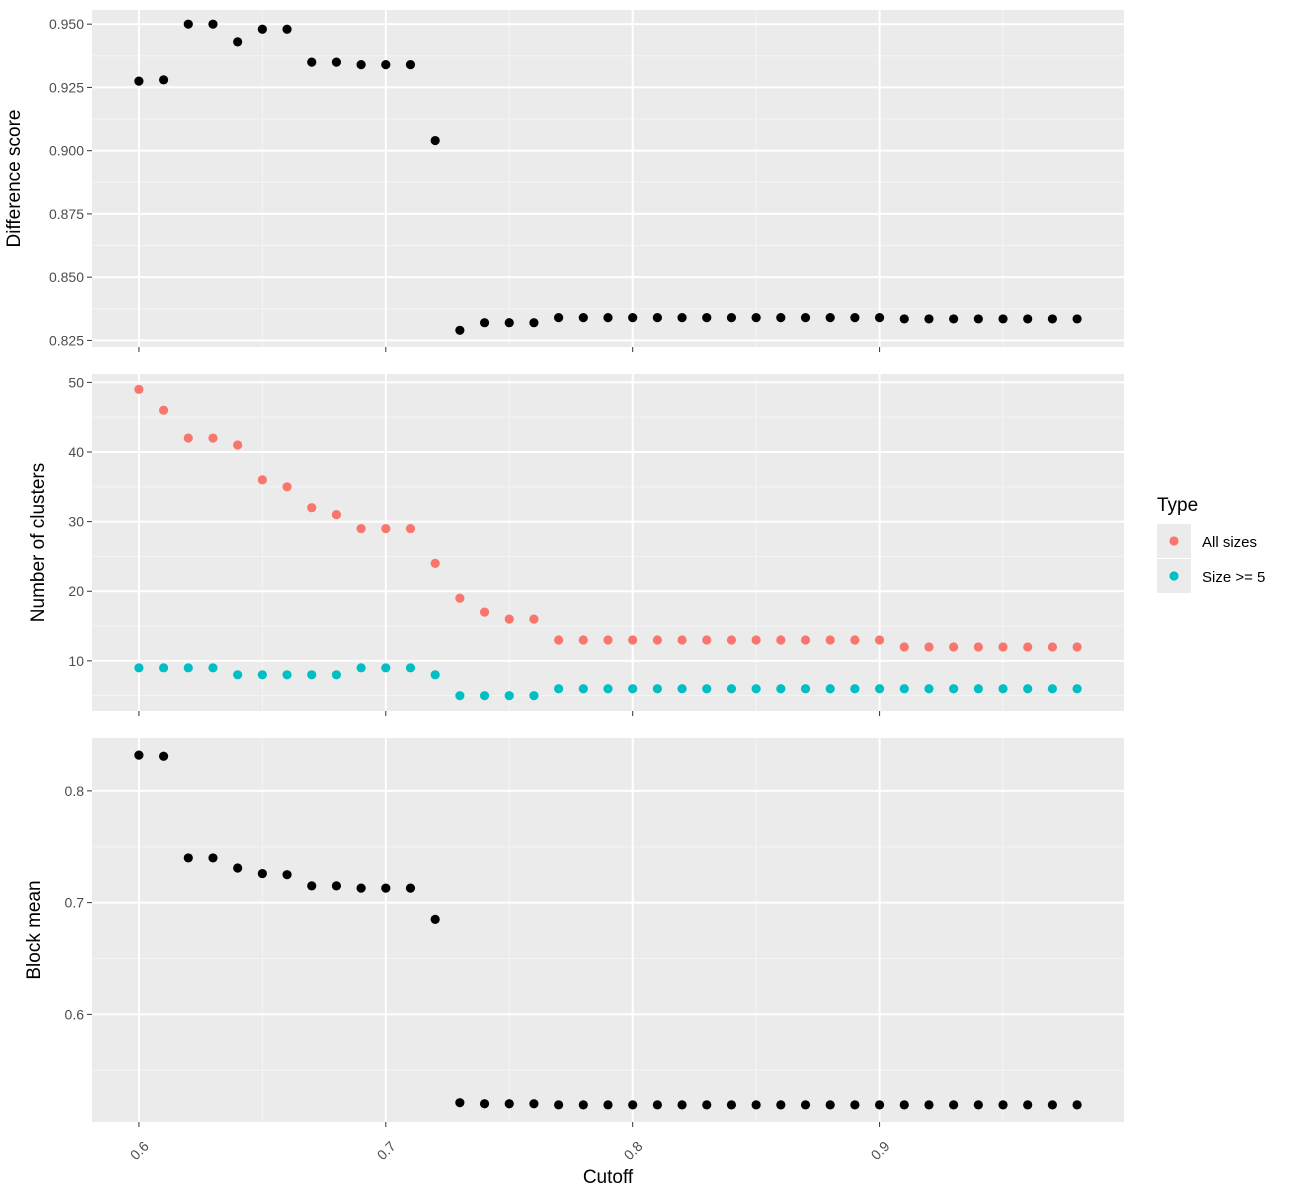  I want to click on y-tick-label: 30, so click(76, 522).